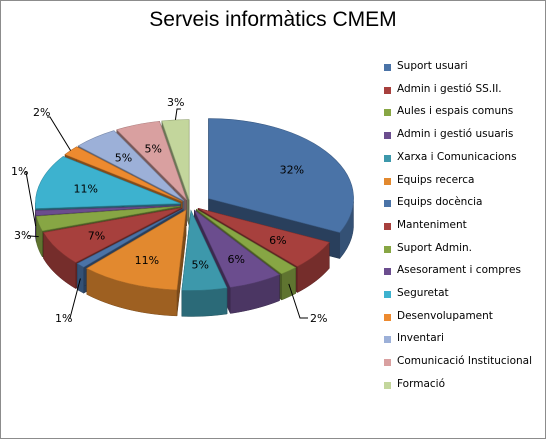 Image resolution: width=546 pixels, height=439 pixels. What do you see at coordinates (420, 338) in the screenshot?
I see `legend-label: Inventari` at bounding box center [420, 338].